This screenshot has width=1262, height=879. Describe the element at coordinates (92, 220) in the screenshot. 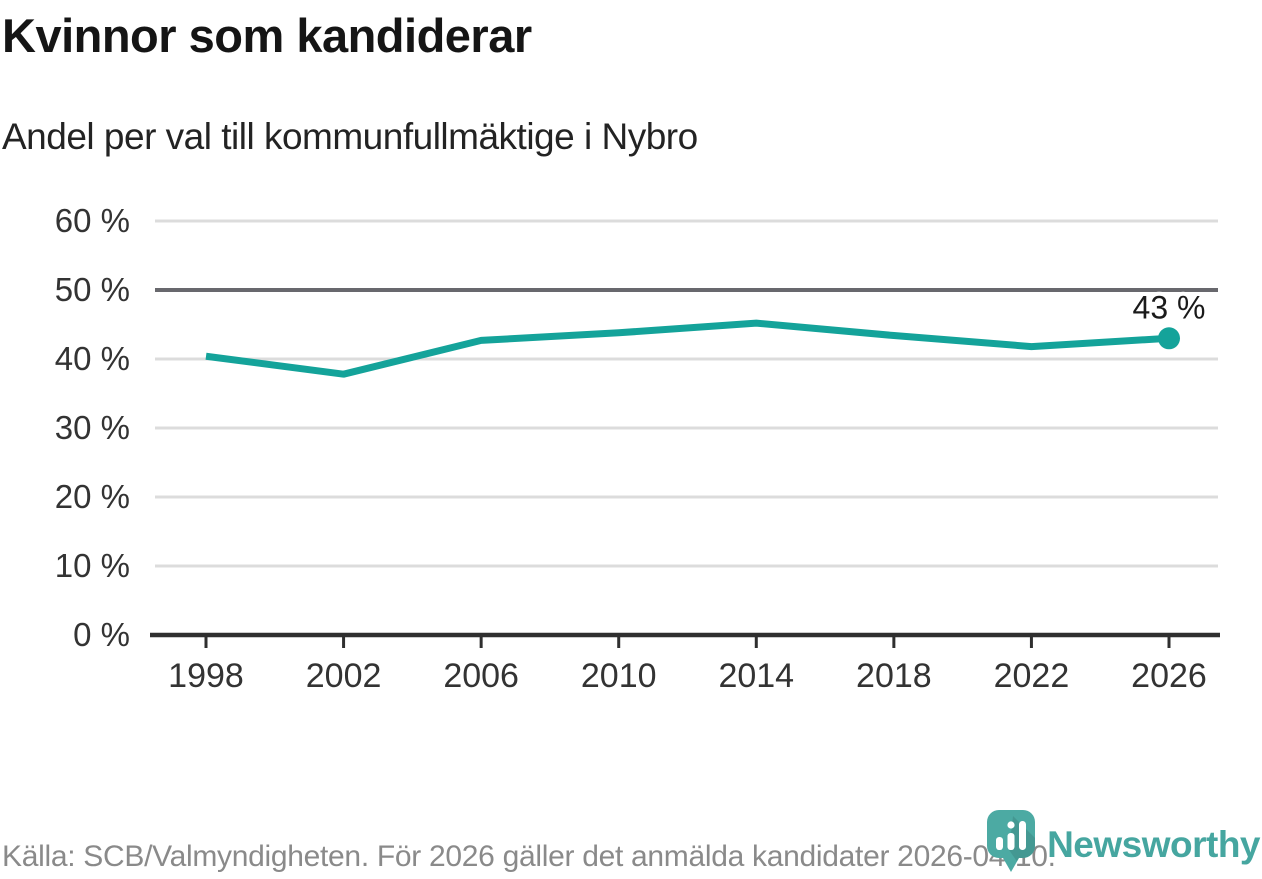

I see `y-axis-tick-label: 60 %` at that location.